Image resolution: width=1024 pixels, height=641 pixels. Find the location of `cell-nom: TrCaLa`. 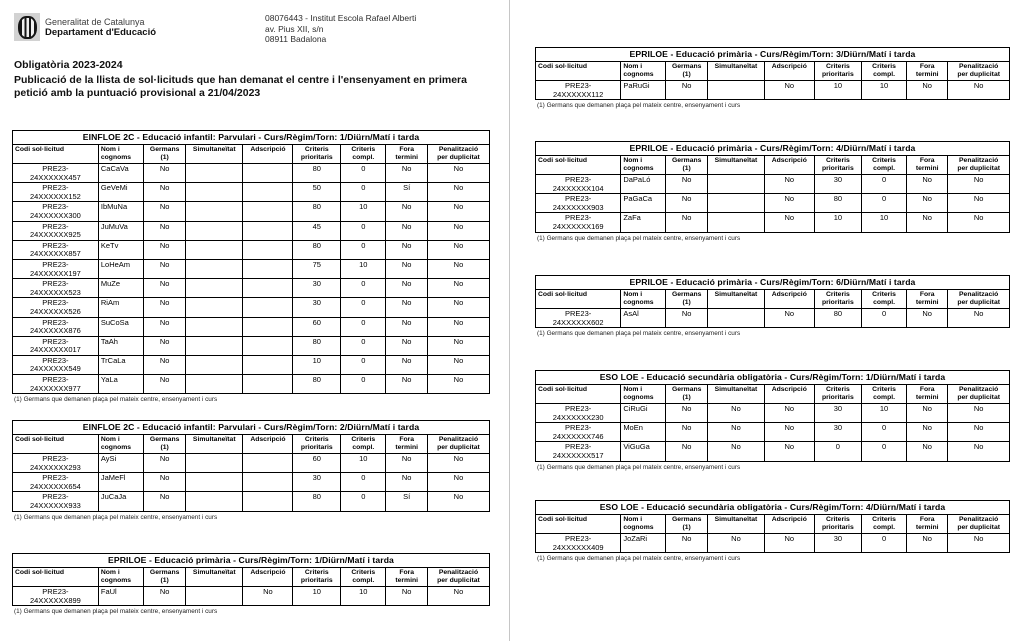

cell-nom: TrCaLa is located at coordinates (121, 365).